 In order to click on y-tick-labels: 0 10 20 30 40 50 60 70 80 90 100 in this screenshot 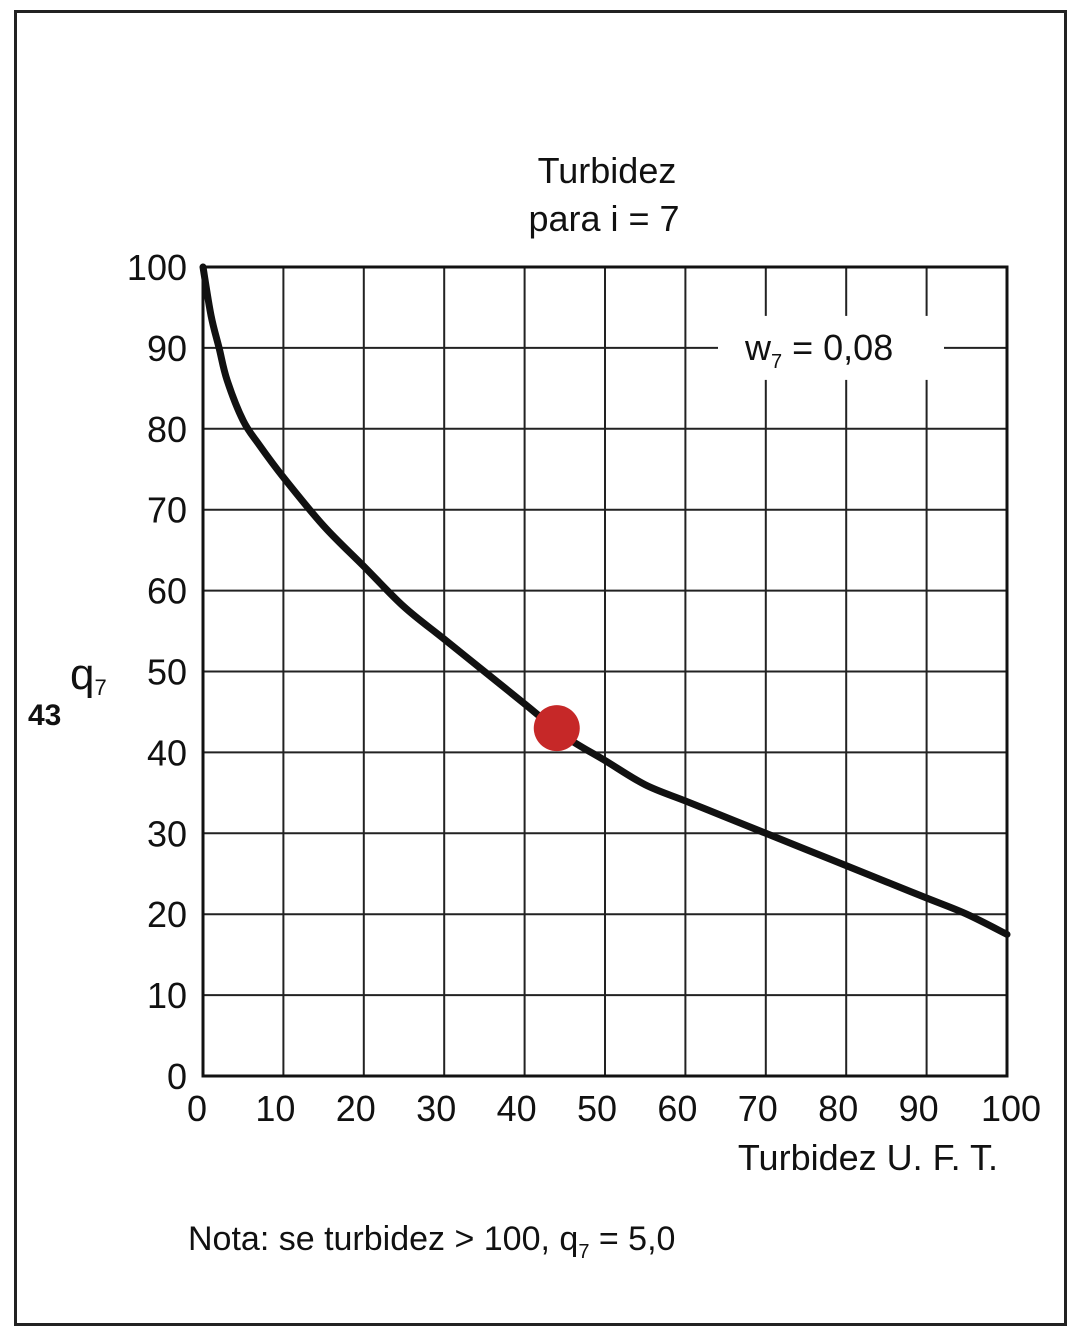, I will do `click(157, 672)`.